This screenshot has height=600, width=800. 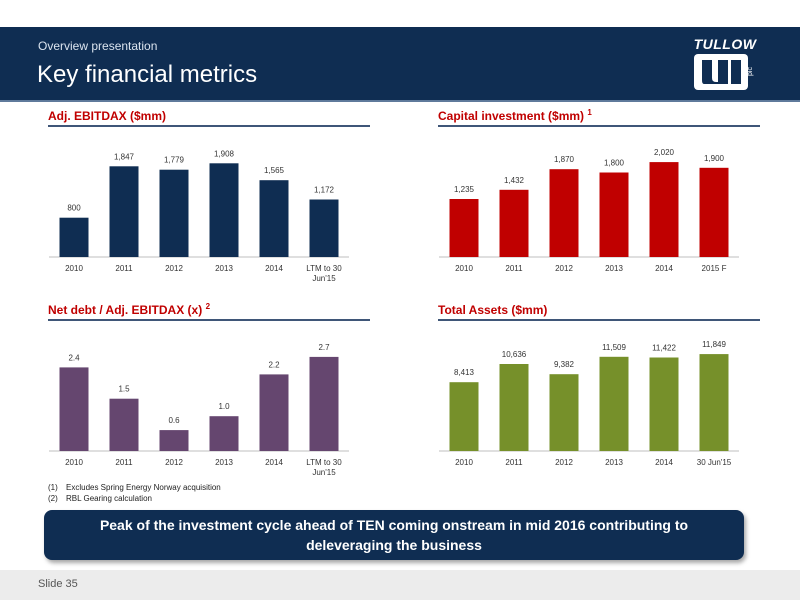 I want to click on data-label: 11,509, so click(x=614, y=347).